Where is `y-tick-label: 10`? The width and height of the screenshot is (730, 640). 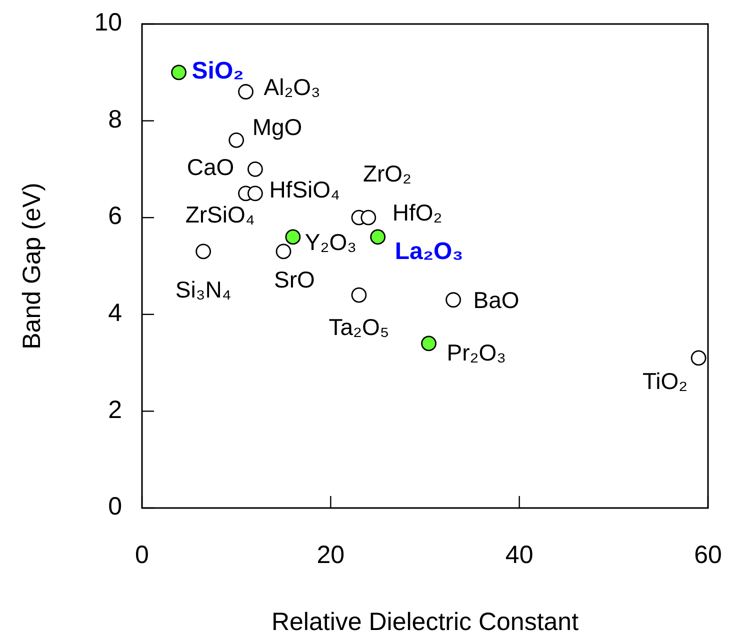 y-tick-label: 10 is located at coordinates (108, 22).